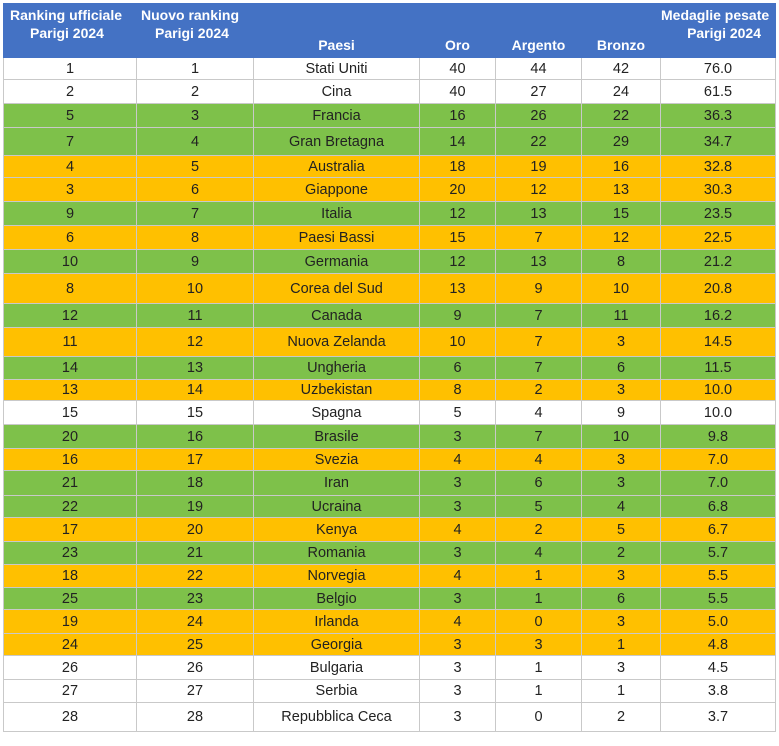 Image resolution: width=779 pixels, height=746 pixels. I want to click on cell-ranking-ufficiale: 10, so click(70, 261).